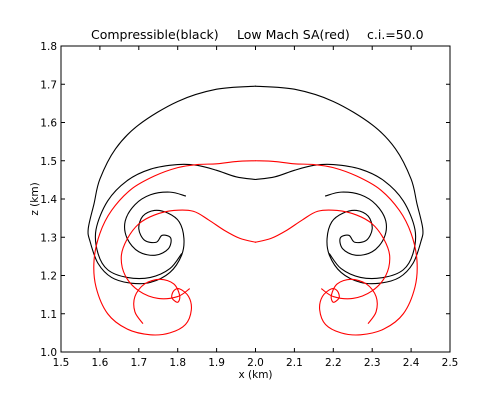 The height and width of the screenshot is (410, 487). What do you see at coordinates (48, 238) in the screenshot?
I see `y-tick-label: 1.3` at bounding box center [48, 238].